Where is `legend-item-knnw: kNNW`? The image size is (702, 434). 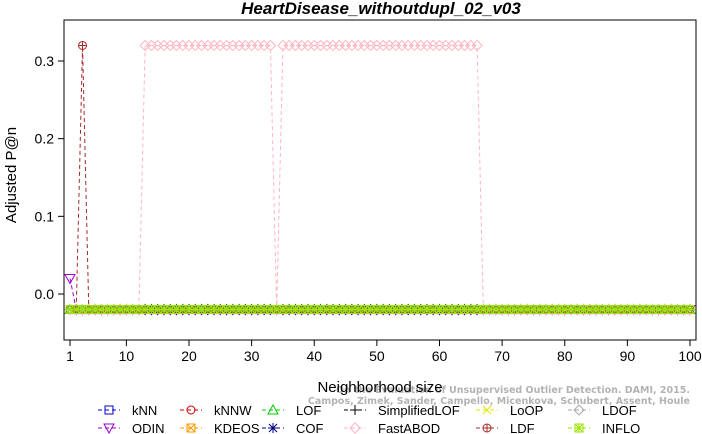
legend-item-knnw: kNNW is located at coordinates (216, 410).